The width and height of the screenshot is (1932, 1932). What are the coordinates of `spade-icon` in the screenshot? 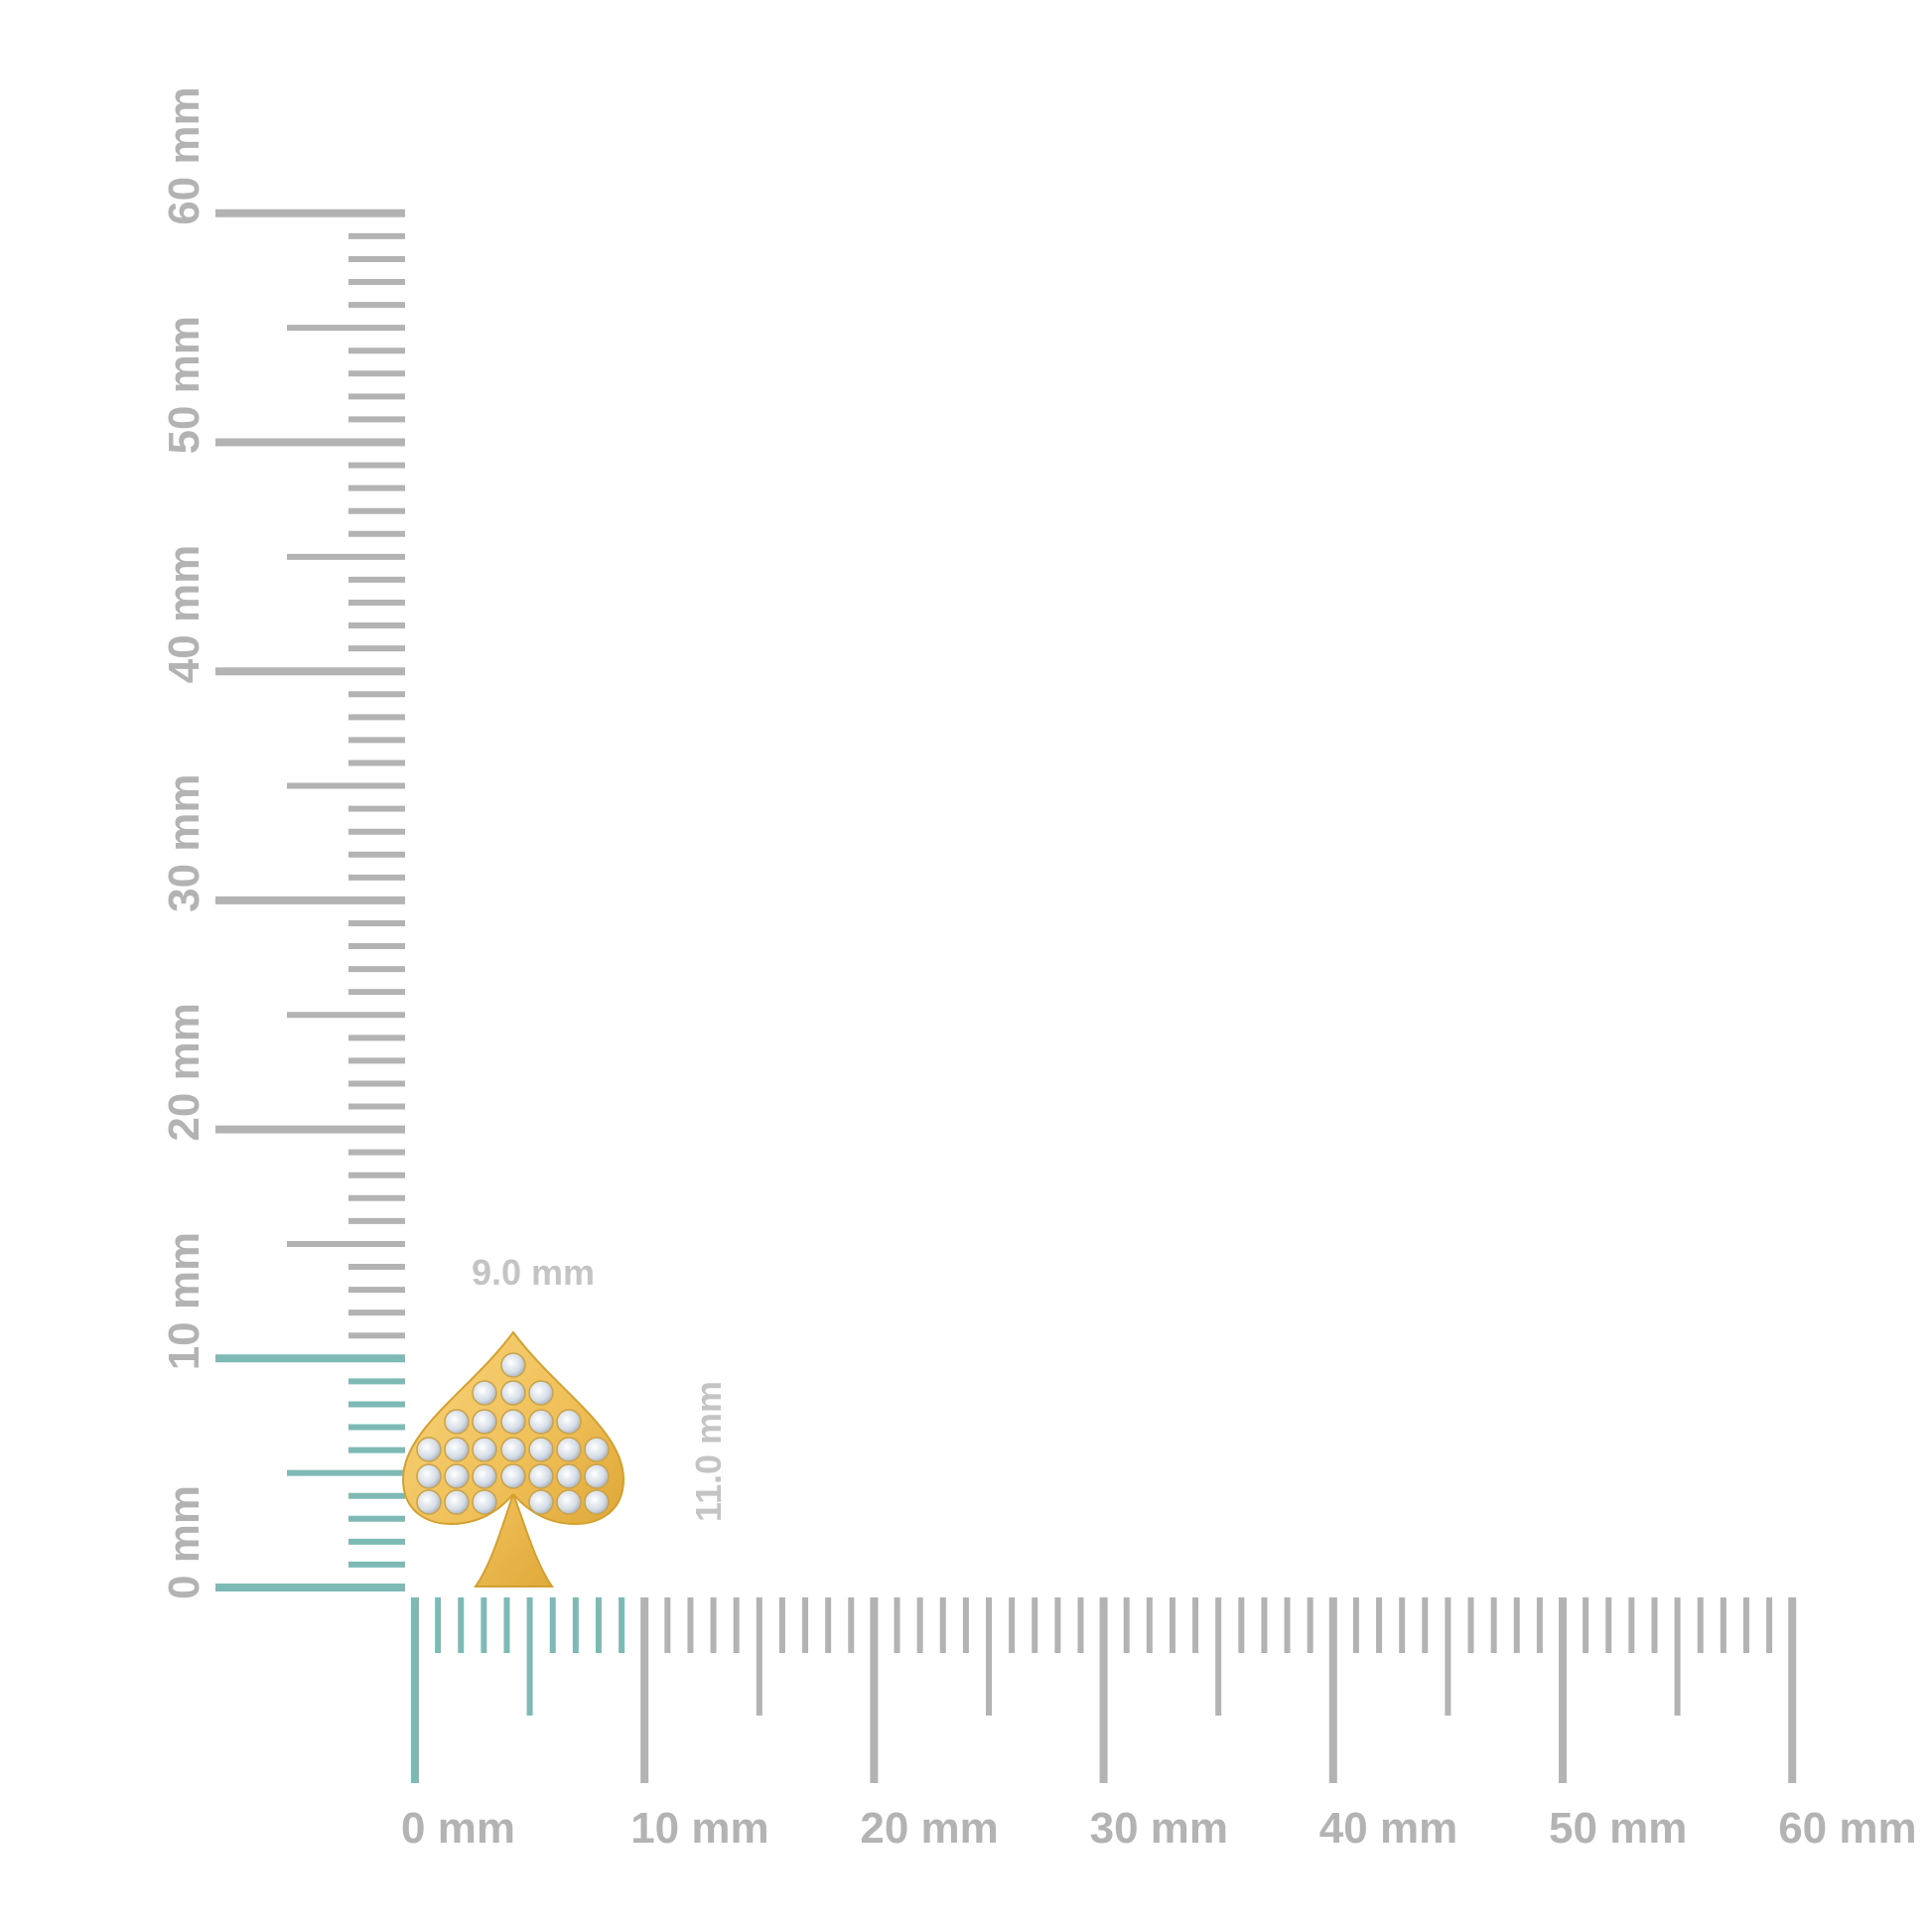 It's located at (513, 1459).